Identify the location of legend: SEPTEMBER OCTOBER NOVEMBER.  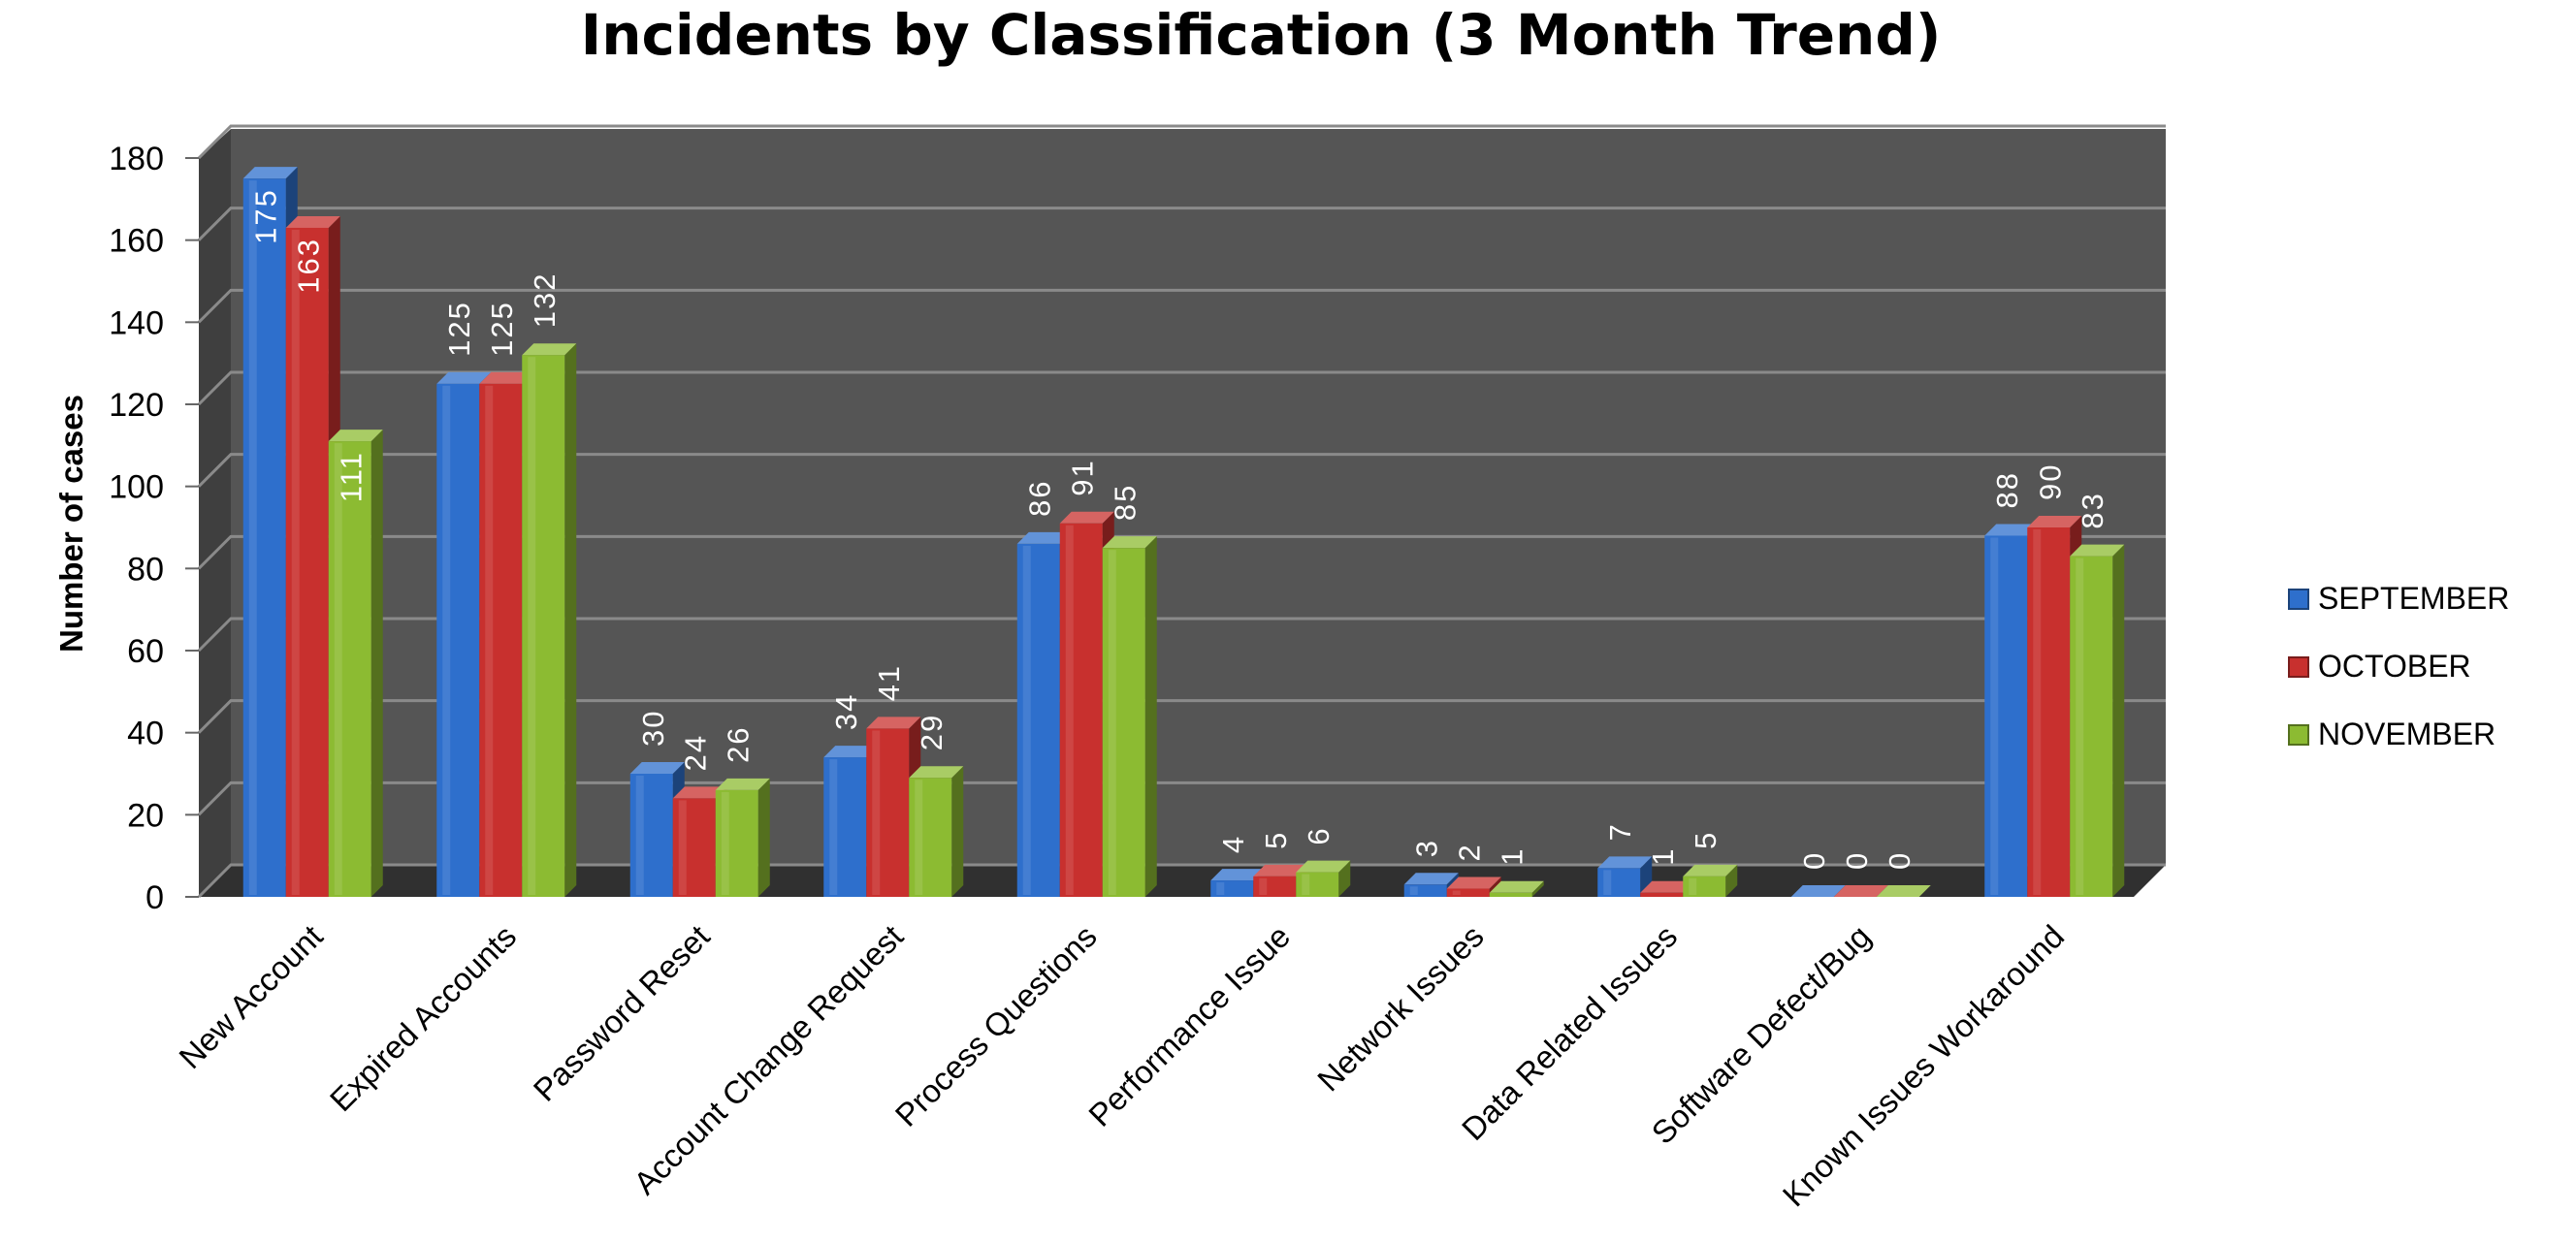
(2398, 666).